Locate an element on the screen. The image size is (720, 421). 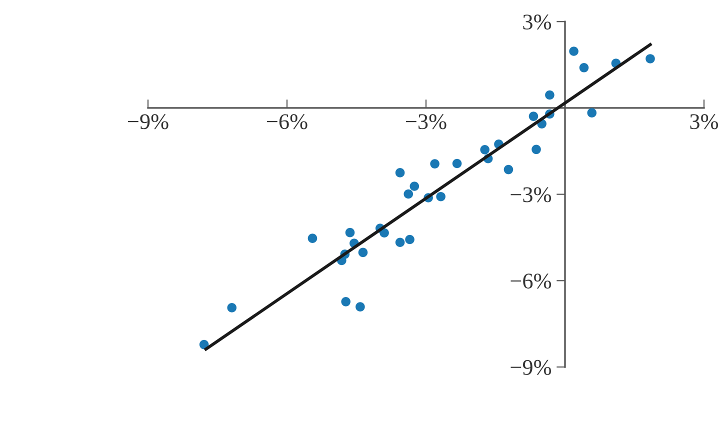
x-tick-label: −9% is located at coordinates (148, 122).